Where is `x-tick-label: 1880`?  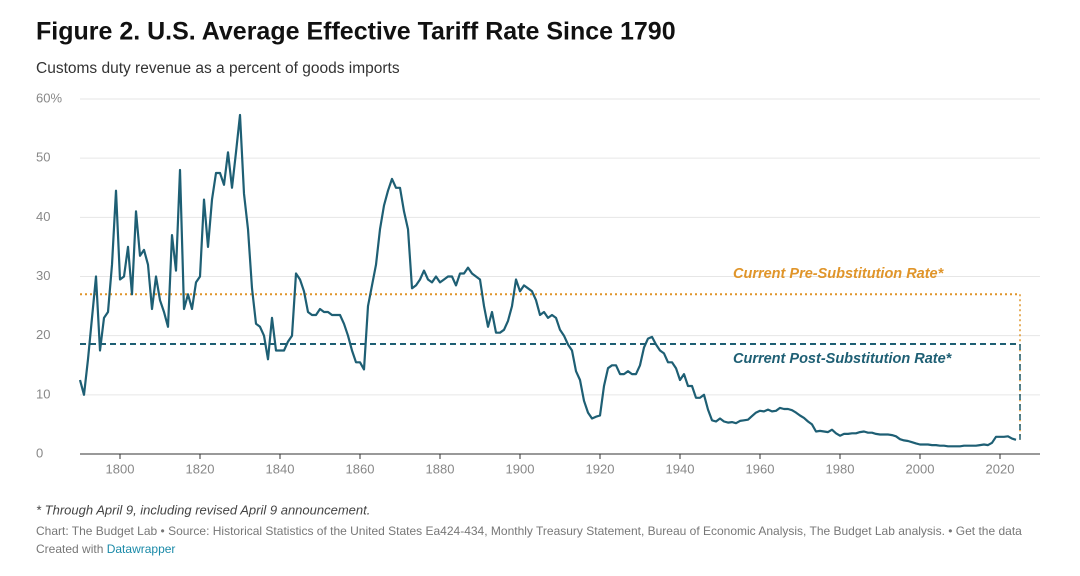 x-tick-label: 1880 is located at coordinates (440, 468).